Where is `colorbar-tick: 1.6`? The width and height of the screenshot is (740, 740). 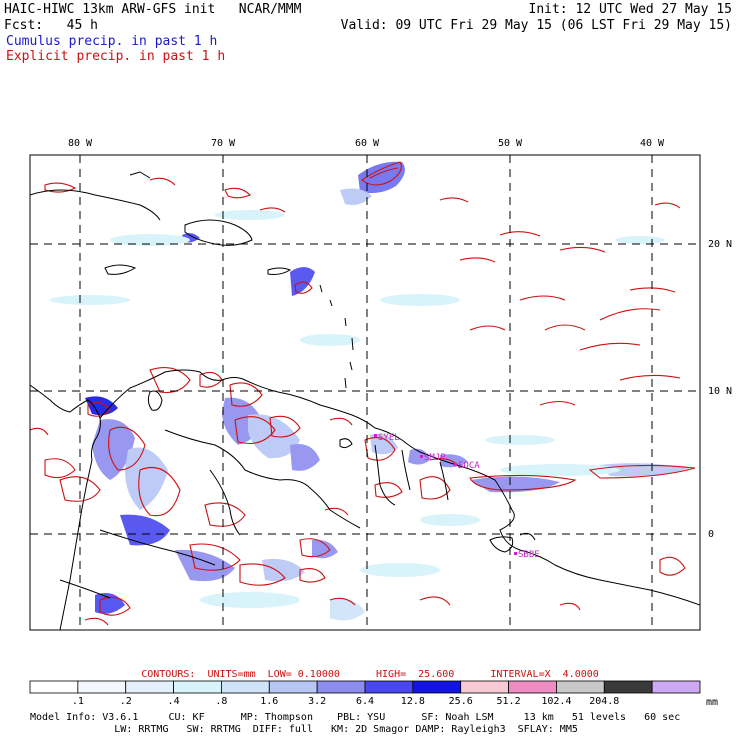
colorbar-tick: 1.6 is located at coordinates (269, 701).